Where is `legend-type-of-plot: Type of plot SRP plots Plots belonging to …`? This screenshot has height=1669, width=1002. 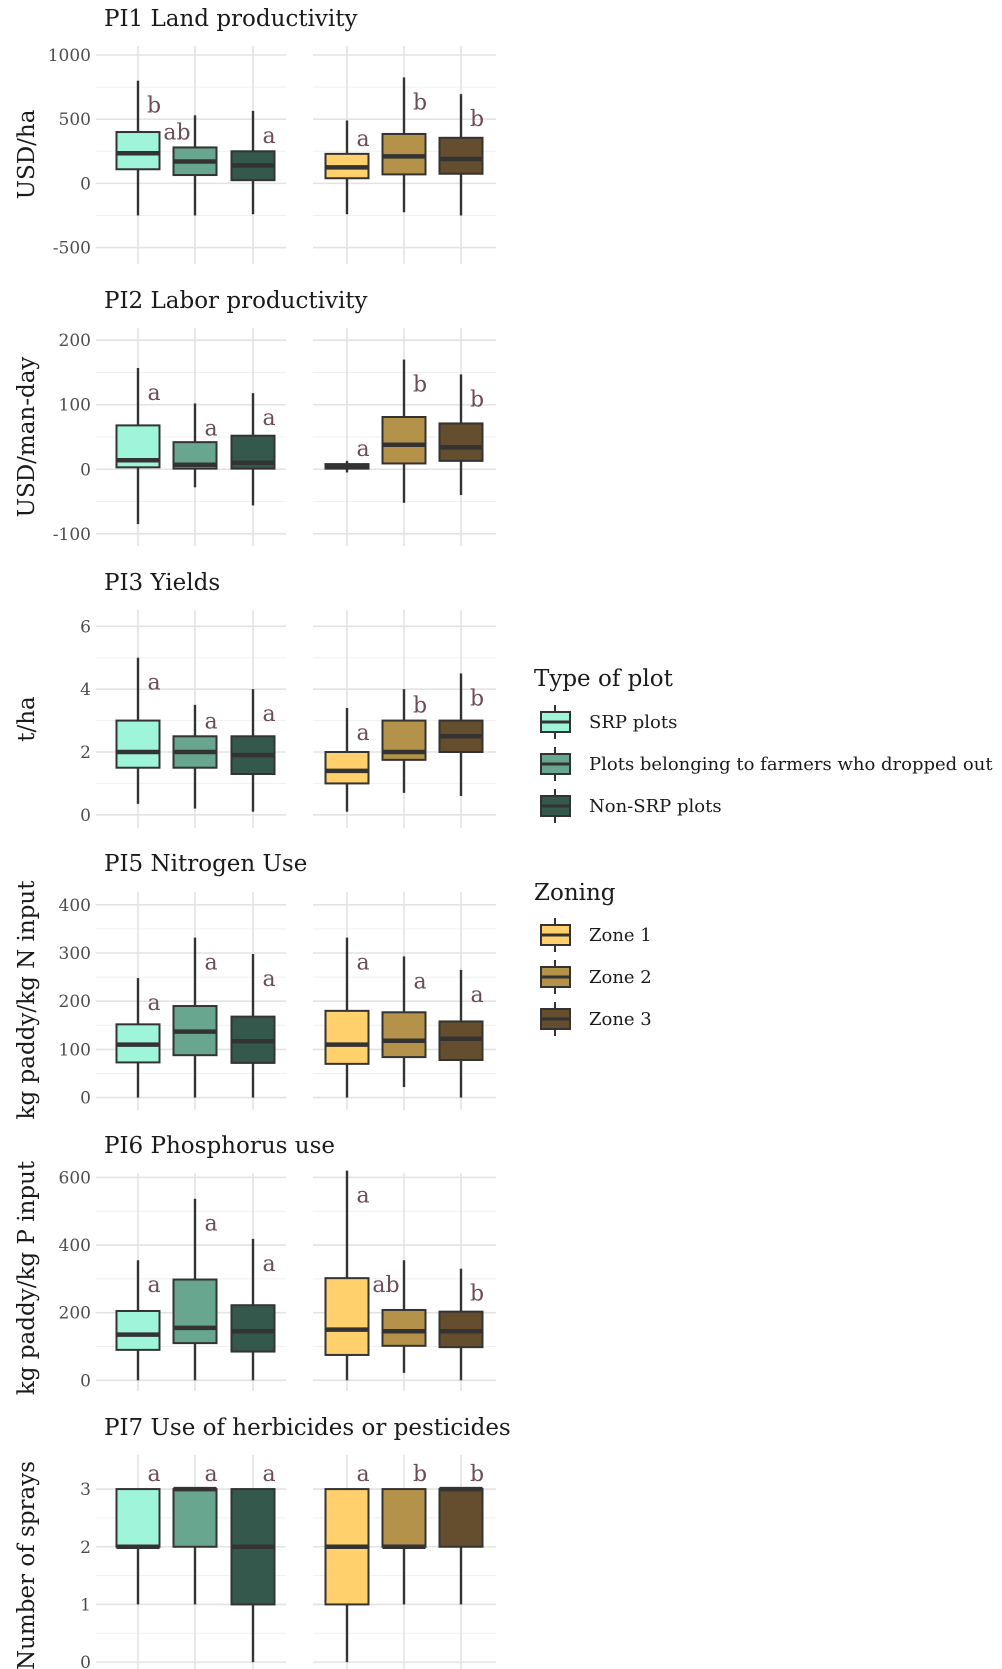 legend-type-of-plot: Type of plot SRP plots Plots belonging to … is located at coordinates (763, 744).